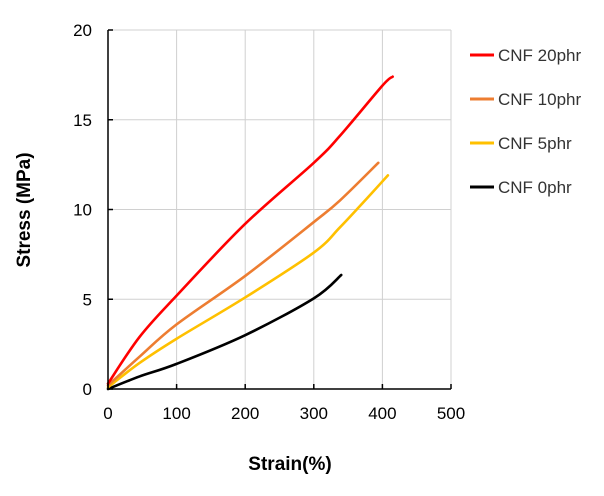 The image size is (604, 496). Describe the element at coordinates (382, 413) in the screenshot. I see `x-tick-label: 400` at that location.